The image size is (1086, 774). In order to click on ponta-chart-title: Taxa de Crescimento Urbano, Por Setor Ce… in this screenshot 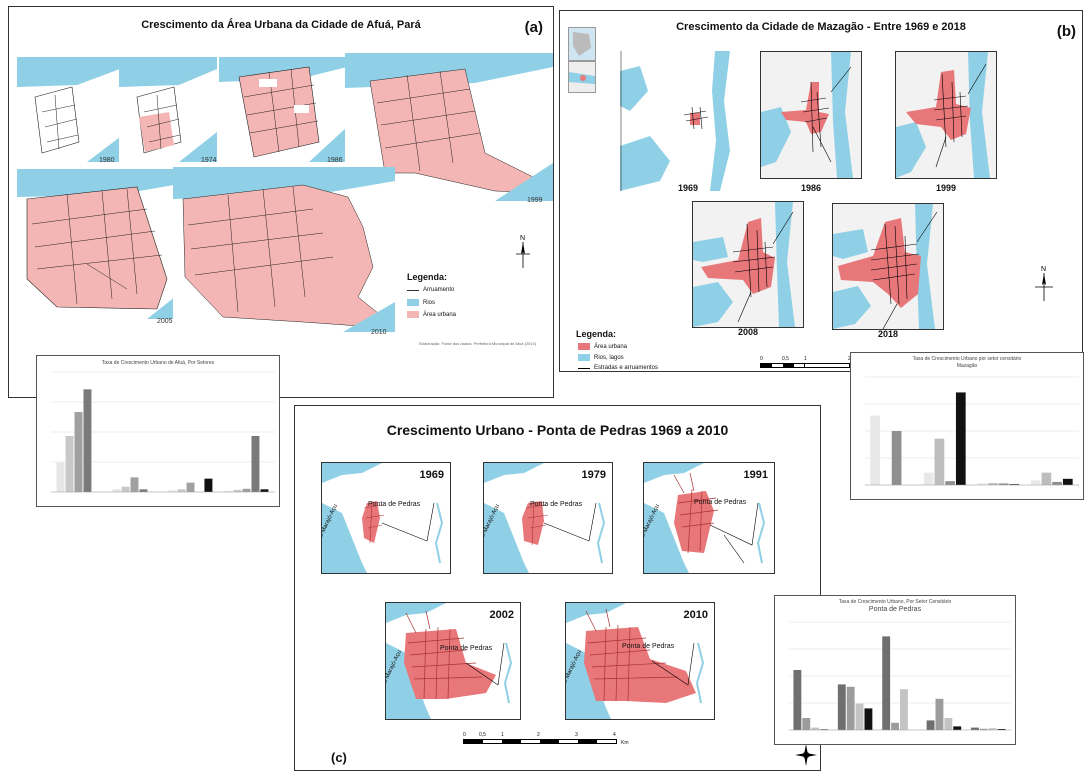, I will do `click(895, 602)`.